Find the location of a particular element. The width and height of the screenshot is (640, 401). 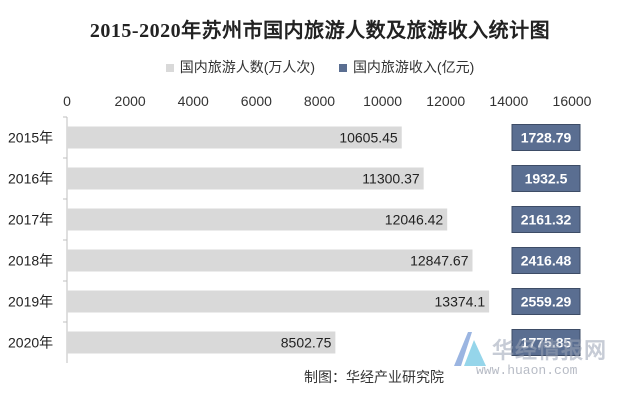

legend-swatch-visitors is located at coordinates (169, 68).